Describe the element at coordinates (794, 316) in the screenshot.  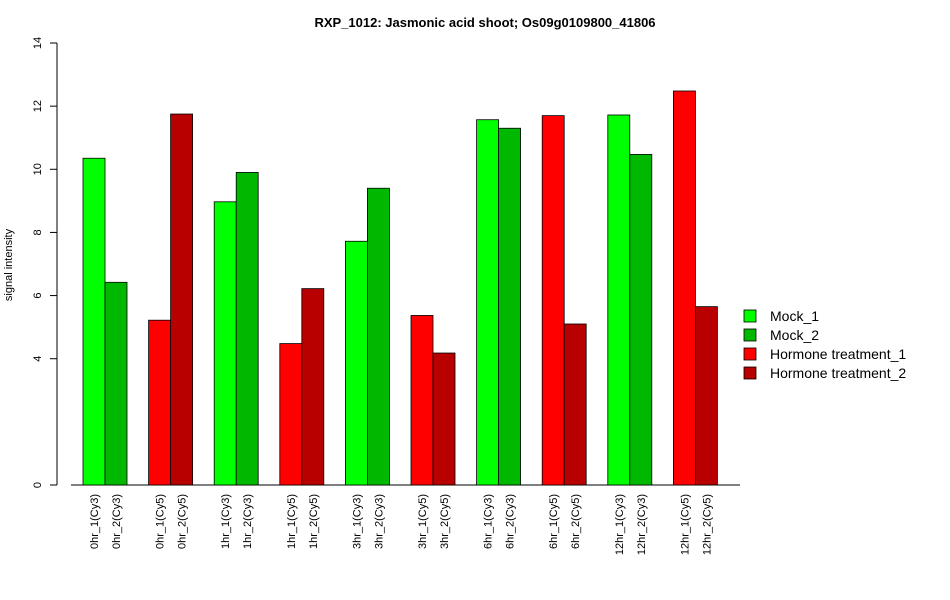
I see `legend-label: Mock_1` at that location.